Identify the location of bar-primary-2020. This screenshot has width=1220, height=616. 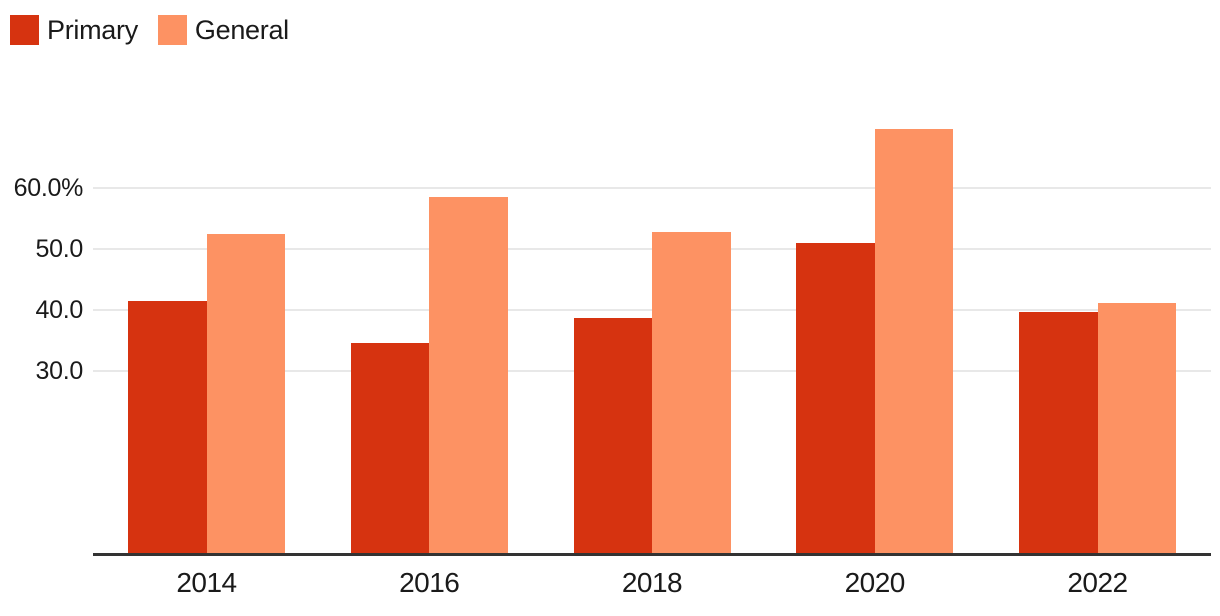
(835, 397).